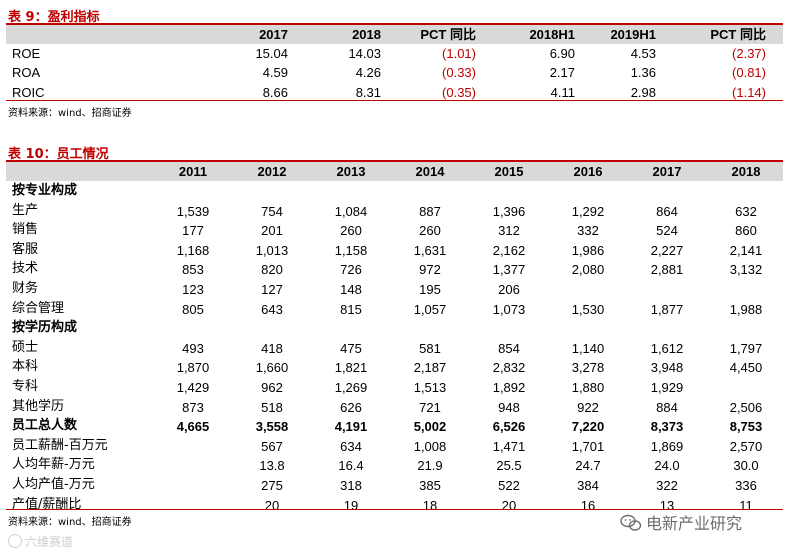  I want to click on table10-row-label: 产值/薪酬比, so click(47, 504).